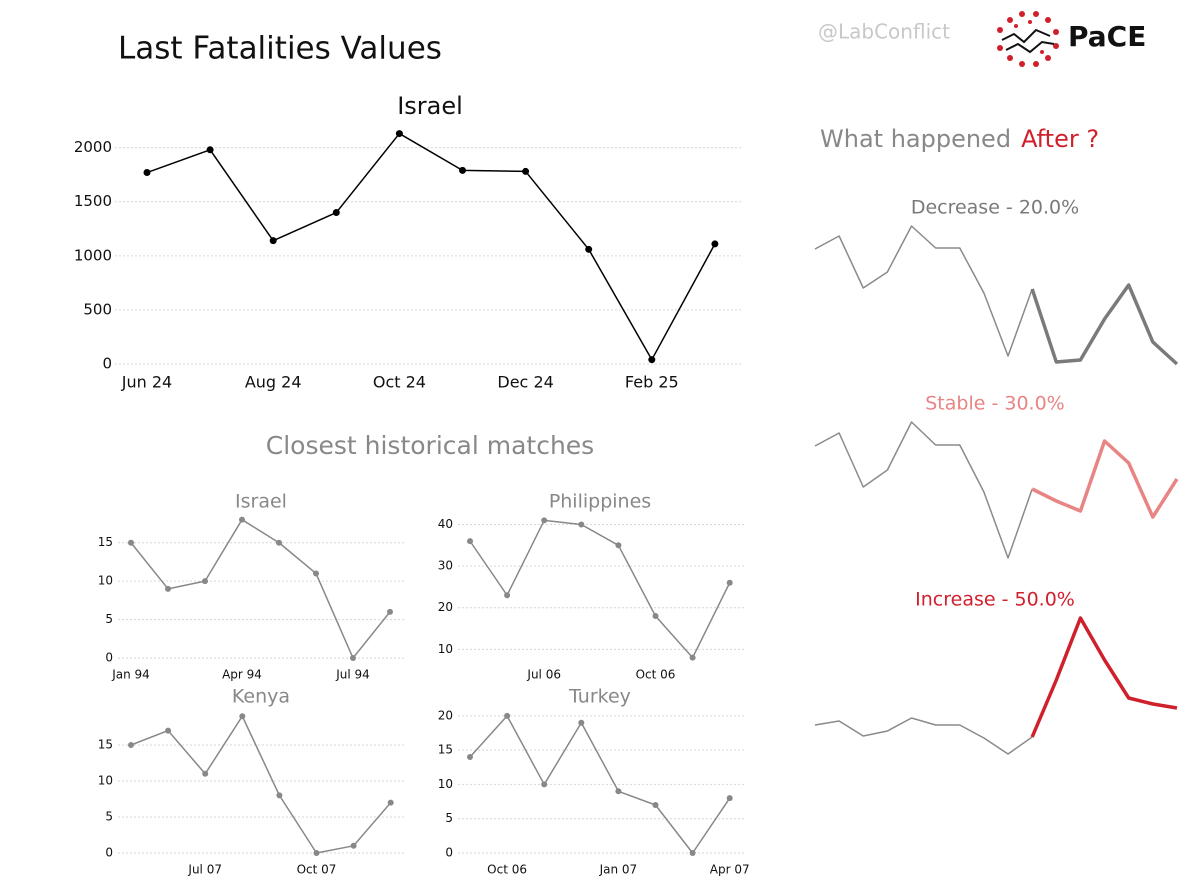  I want to click on section-title: Closest historical matches, so click(430, 445).